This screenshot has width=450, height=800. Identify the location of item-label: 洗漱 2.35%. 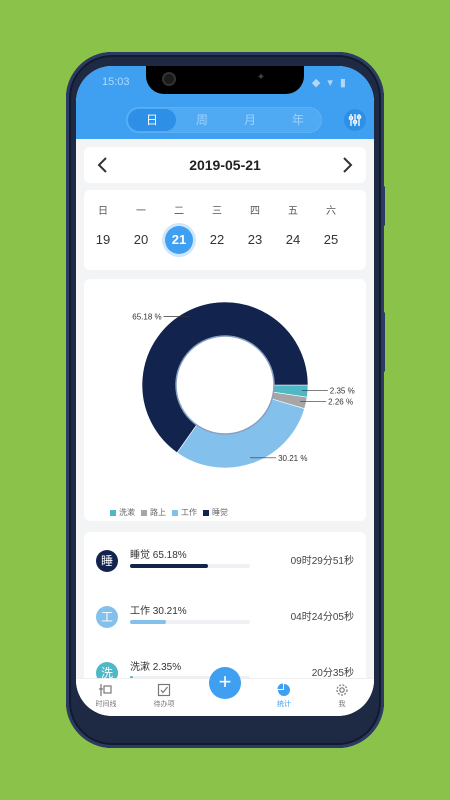
(156, 667).